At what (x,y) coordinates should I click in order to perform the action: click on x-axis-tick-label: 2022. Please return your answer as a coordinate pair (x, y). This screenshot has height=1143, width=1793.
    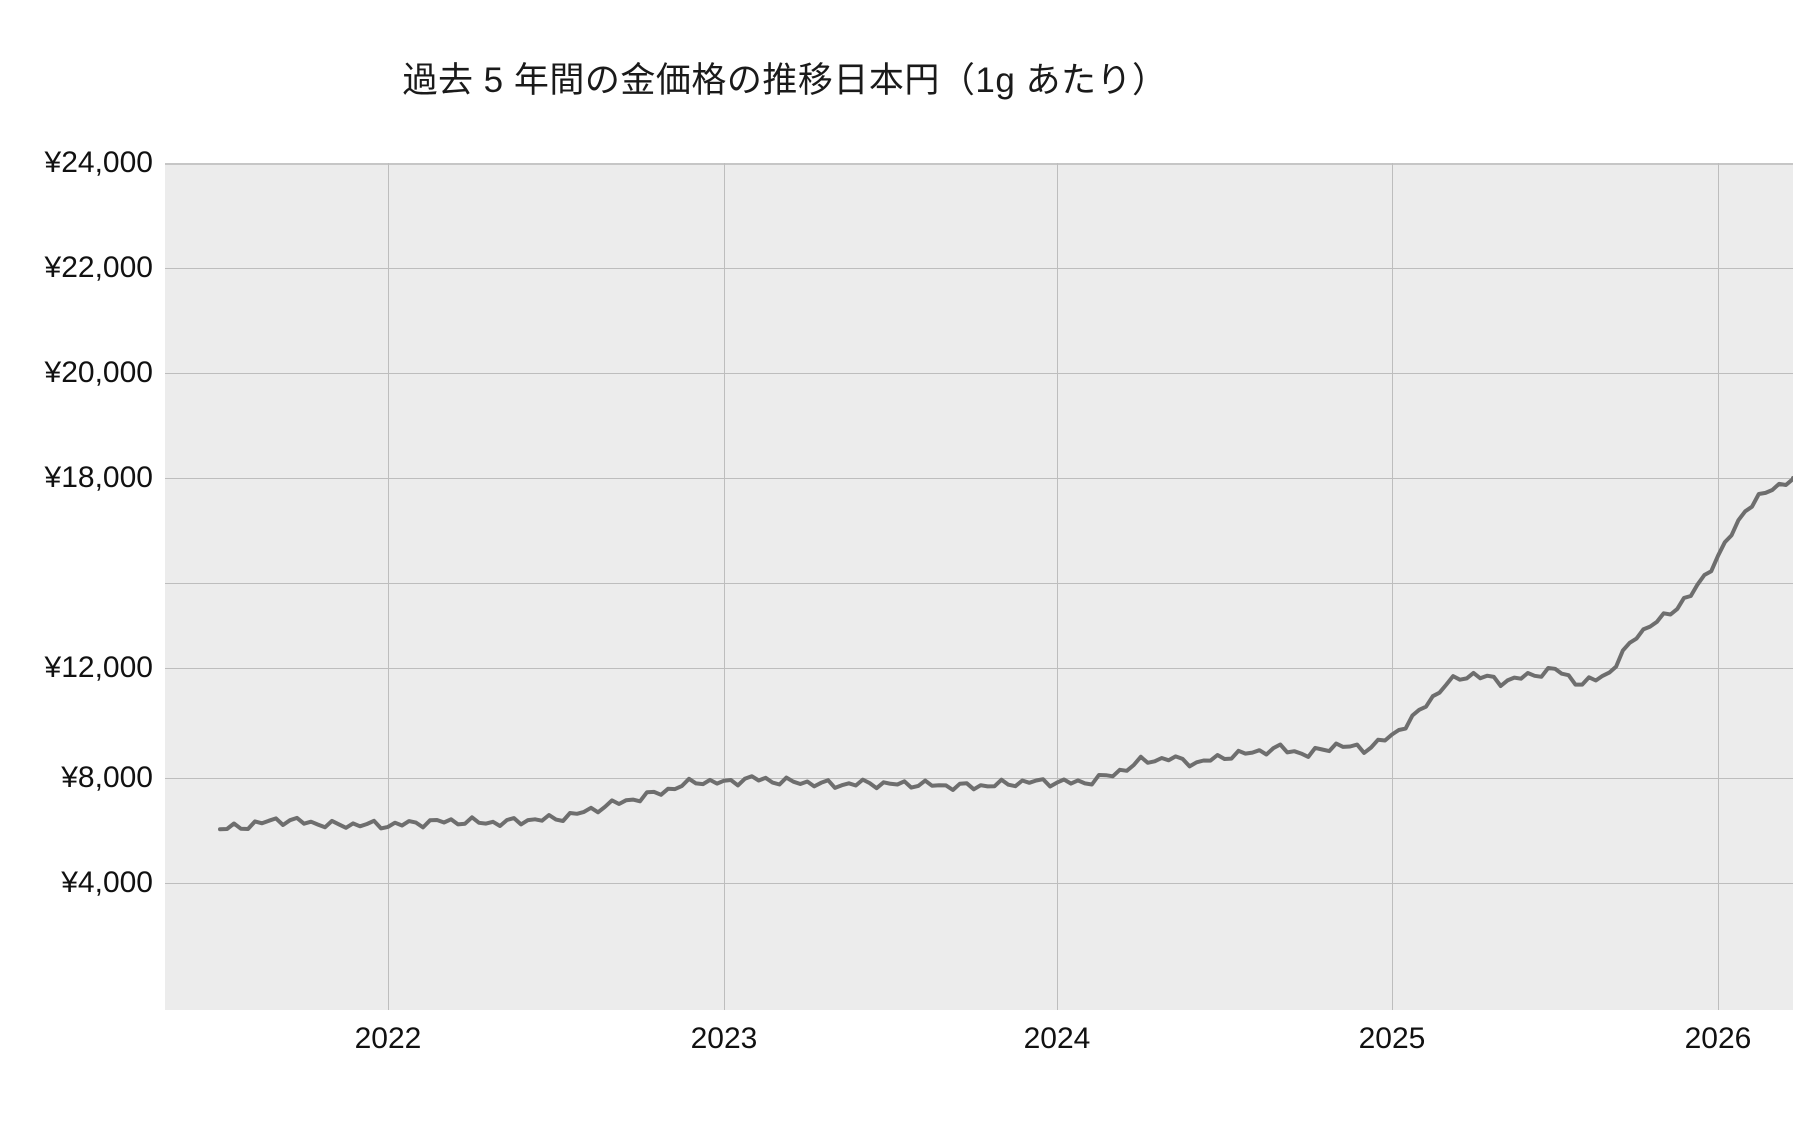
    Looking at the image, I should click on (388, 1038).